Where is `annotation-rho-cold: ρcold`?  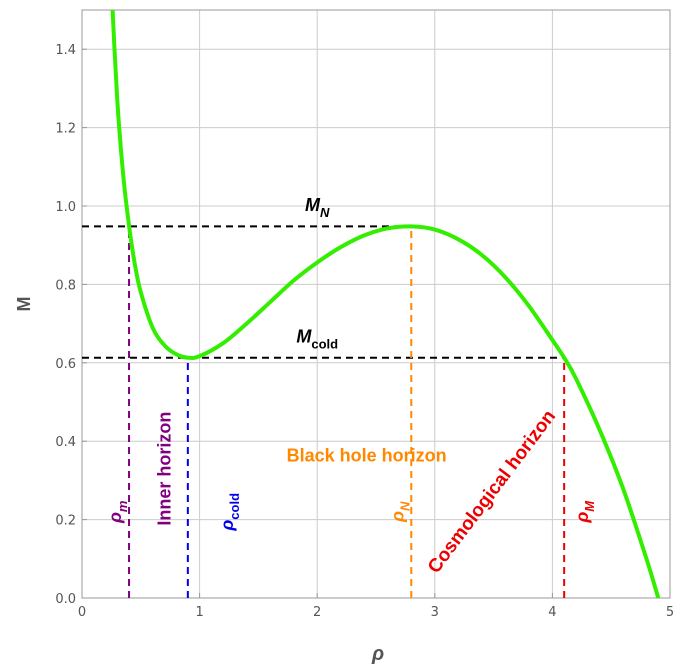 annotation-rho-cold: ρcold is located at coordinates (229, 512).